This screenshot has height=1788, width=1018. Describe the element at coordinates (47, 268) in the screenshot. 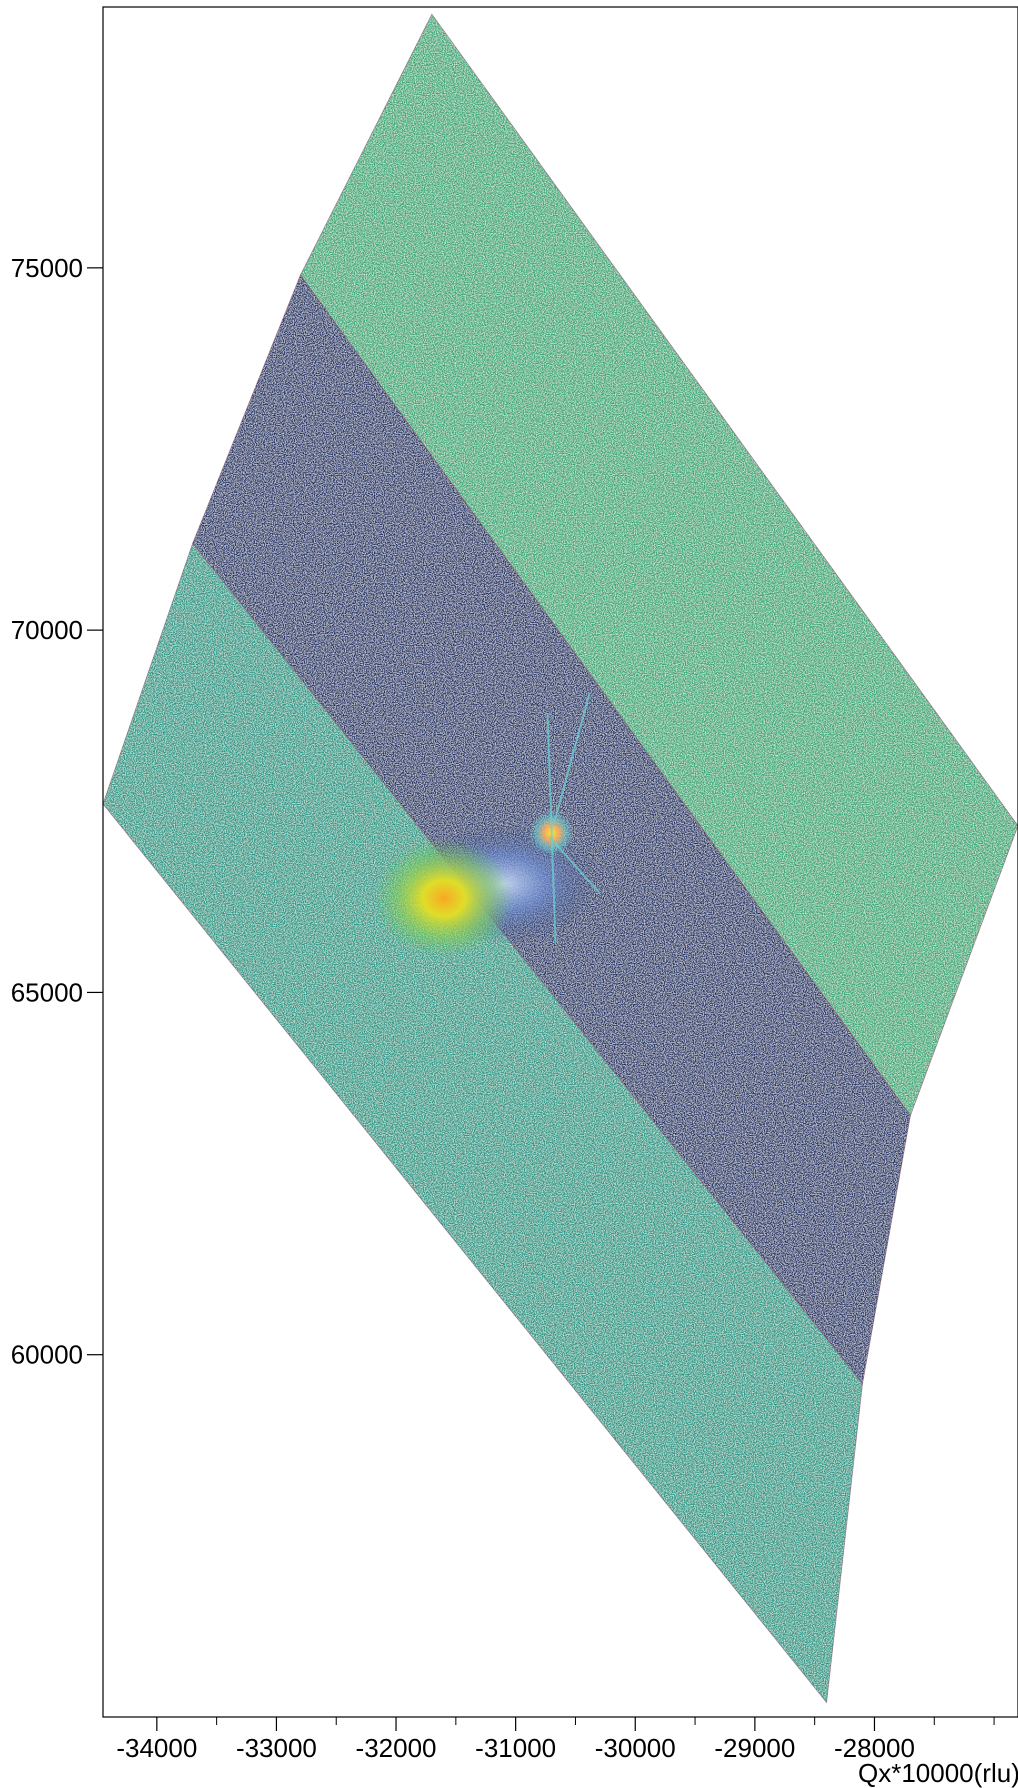

I see `y-tick-label: 75000` at that location.